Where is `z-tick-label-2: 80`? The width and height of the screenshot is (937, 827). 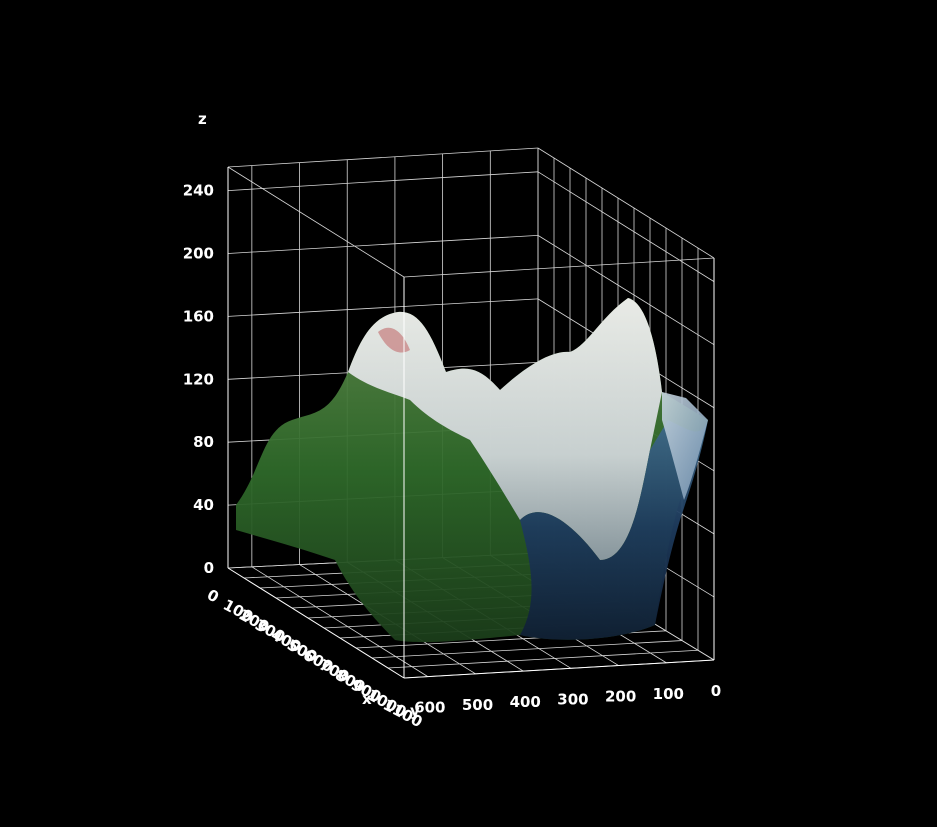
z-tick-label-2: 80 is located at coordinates (203, 442).